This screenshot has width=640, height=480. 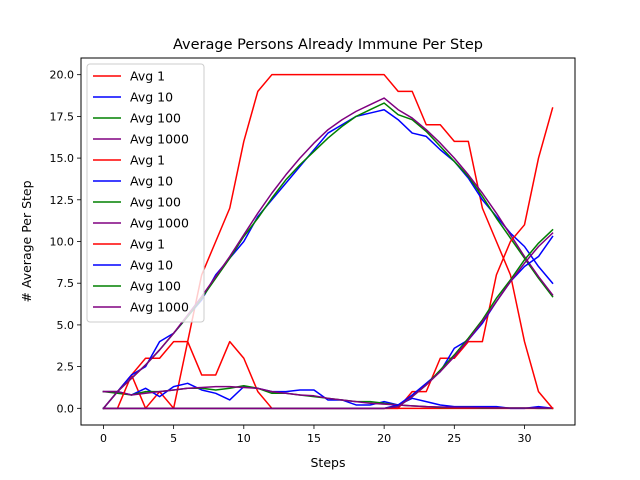 What do you see at coordinates (173, 438) in the screenshot?
I see `x-tick-label: 5` at bounding box center [173, 438].